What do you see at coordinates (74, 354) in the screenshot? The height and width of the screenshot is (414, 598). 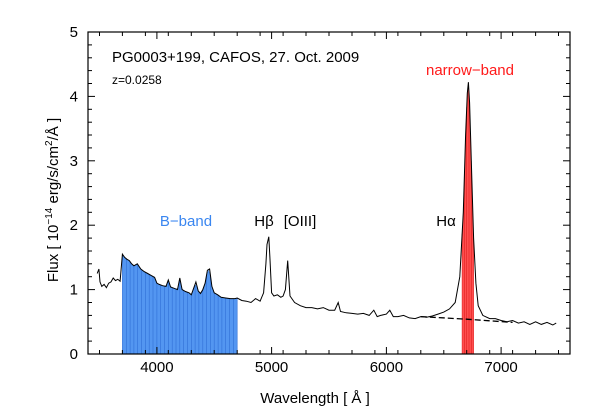 I see `y-tick-label-0: 0` at bounding box center [74, 354].